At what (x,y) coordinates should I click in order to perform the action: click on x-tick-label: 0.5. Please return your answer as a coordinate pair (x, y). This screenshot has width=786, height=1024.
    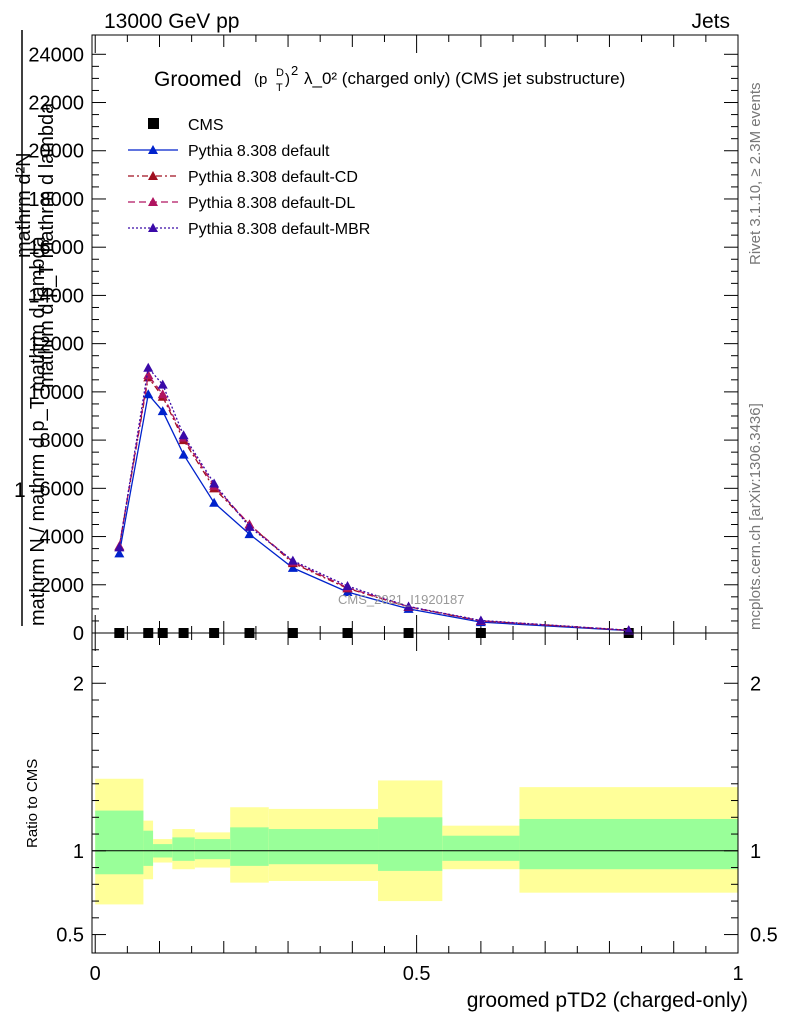
    Looking at the image, I should click on (417, 974).